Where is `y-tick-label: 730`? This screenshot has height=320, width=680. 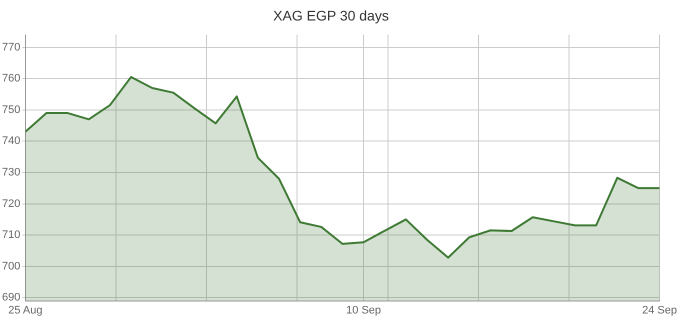 y-tick-label: 730 is located at coordinates (11, 172).